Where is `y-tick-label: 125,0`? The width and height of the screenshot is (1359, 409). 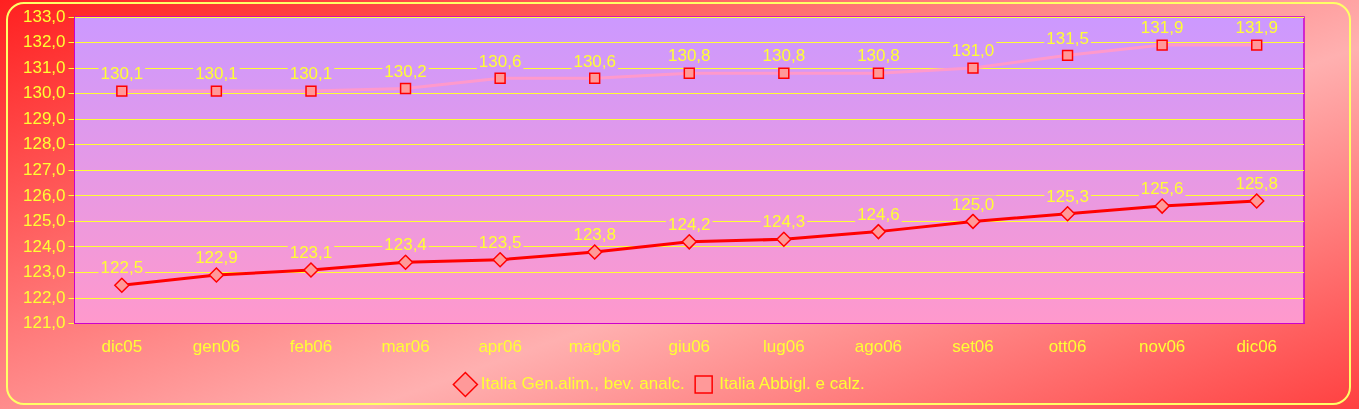
y-tick-label: 125,0 is located at coordinates (44, 221).